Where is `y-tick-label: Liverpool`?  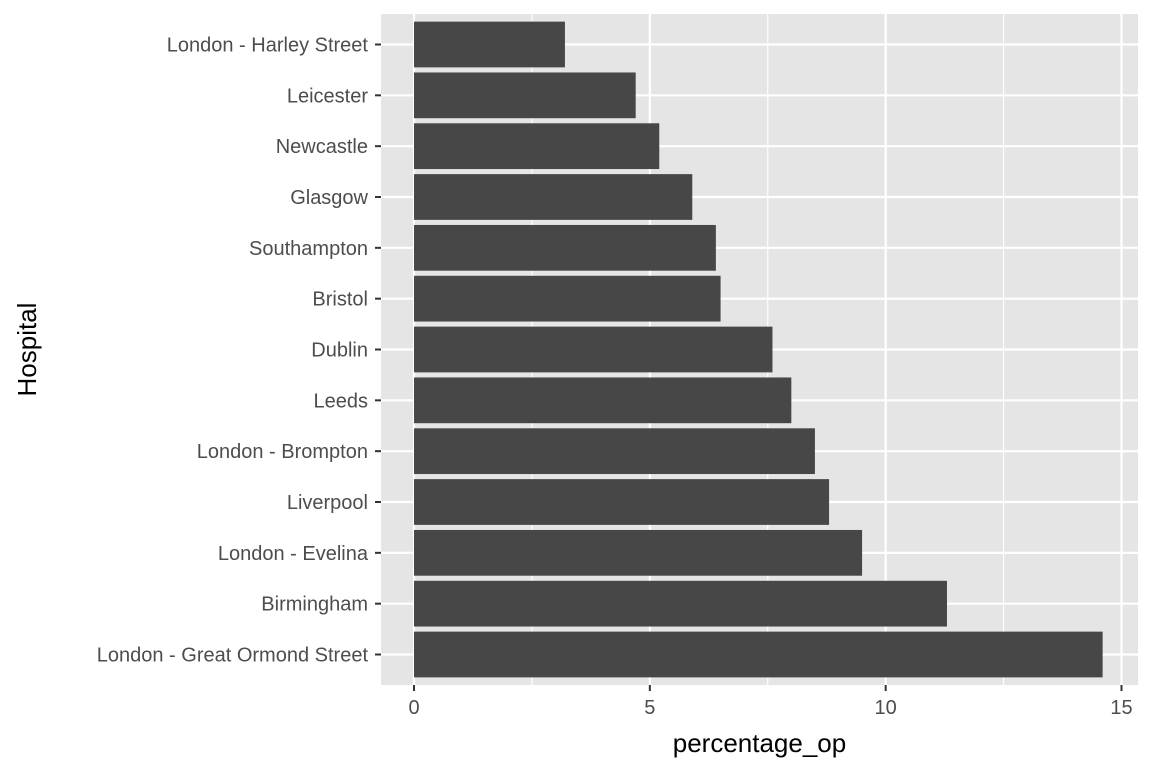 y-tick-label: Liverpool is located at coordinates (327, 503).